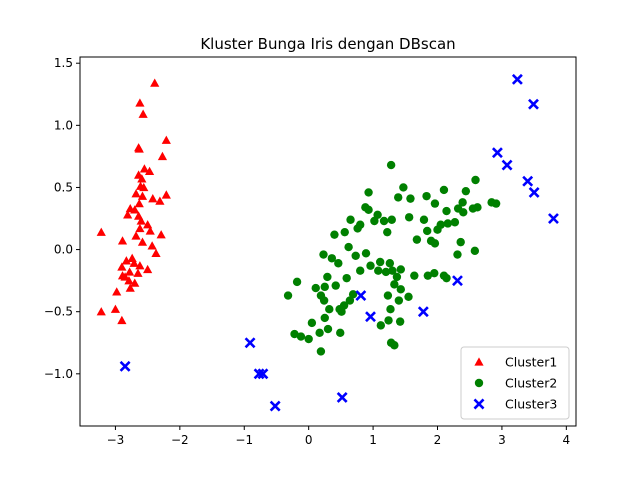  Describe the element at coordinates (58, 374) in the screenshot. I see `y-tick-label: −1.0` at that location.